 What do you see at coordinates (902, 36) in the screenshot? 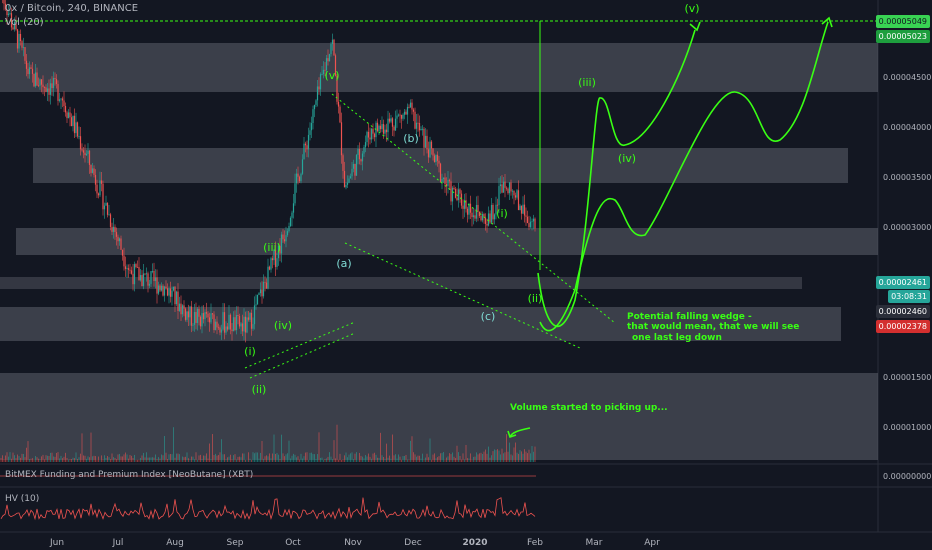
I see `price-tag-second: 0.00005023` at bounding box center [902, 36].